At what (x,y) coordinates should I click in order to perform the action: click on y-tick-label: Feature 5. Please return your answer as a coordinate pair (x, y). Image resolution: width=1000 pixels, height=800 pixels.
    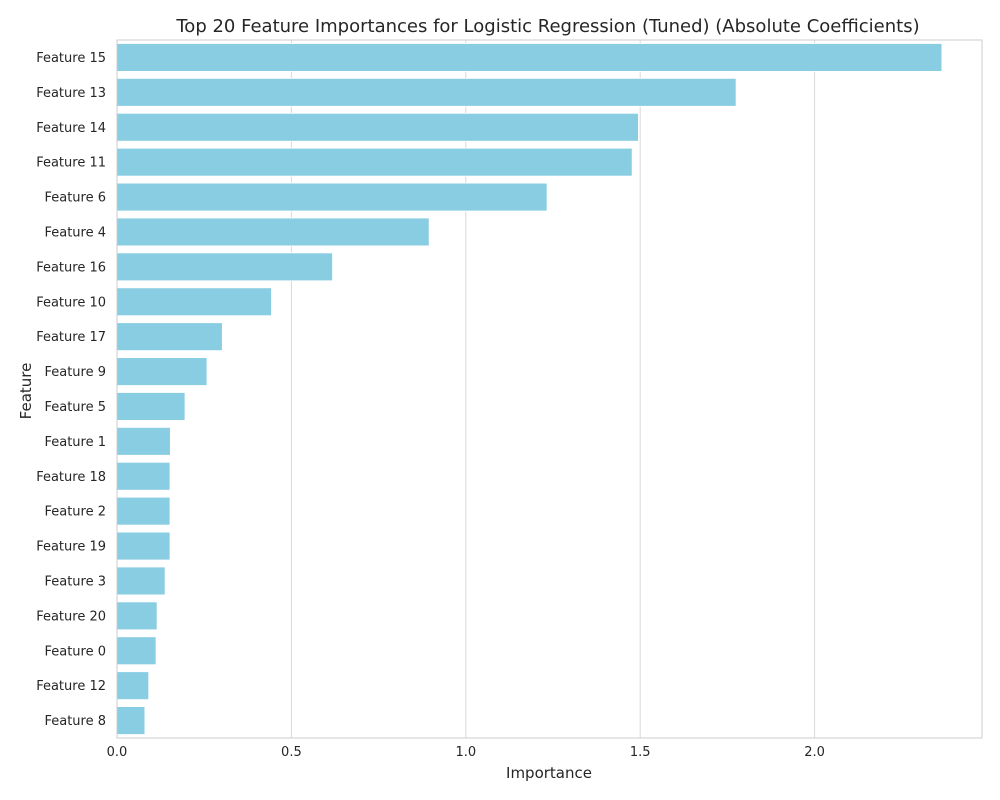
    Looking at the image, I should click on (75, 407).